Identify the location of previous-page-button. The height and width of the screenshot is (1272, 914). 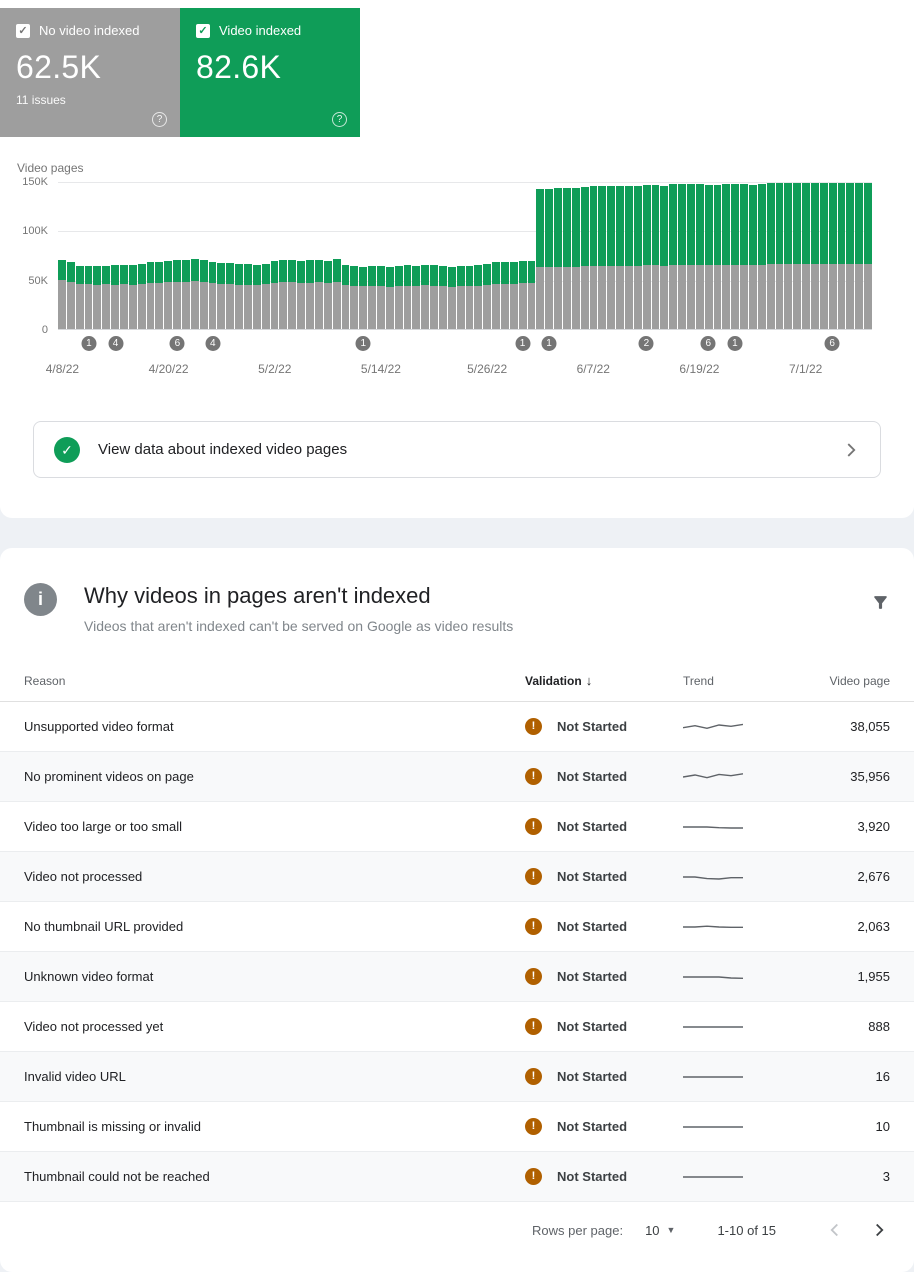
(835, 1230).